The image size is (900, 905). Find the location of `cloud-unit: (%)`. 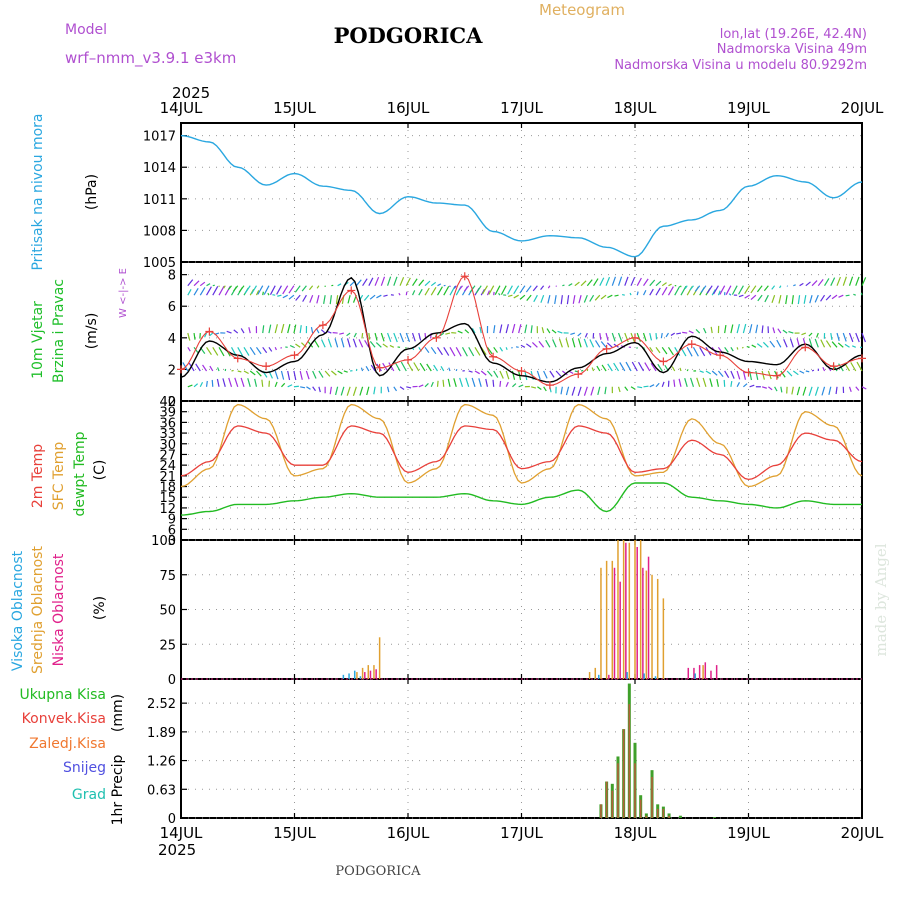

cloud-unit: (%) is located at coordinates (100, 608).